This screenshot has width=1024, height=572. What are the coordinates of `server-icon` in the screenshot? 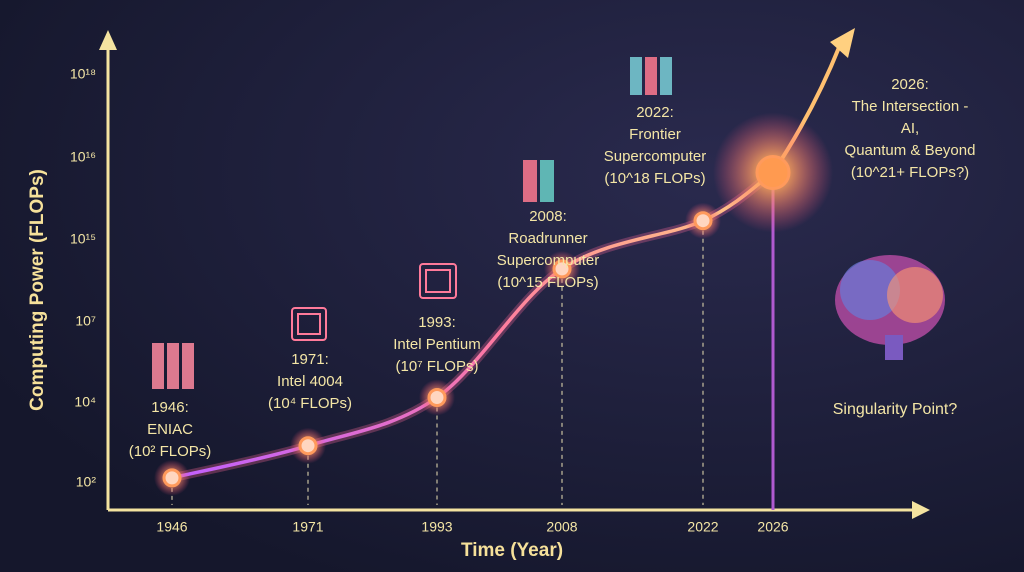 It's located at (597, 129).